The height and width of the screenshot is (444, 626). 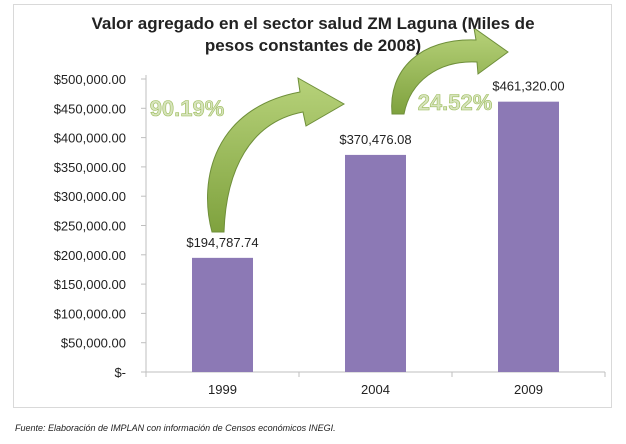 What do you see at coordinates (313, 45) in the screenshot?
I see `chart-title-line: pesos constantes de 2008)` at bounding box center [313, 45].